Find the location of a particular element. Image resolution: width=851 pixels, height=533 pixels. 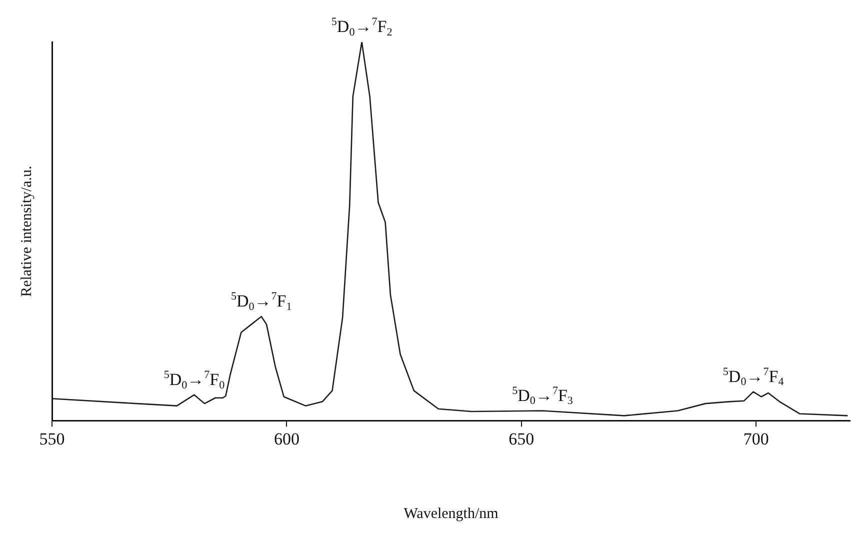

y-axis-title: Relative intensity/a.u. is located at coordinates (26, 231).